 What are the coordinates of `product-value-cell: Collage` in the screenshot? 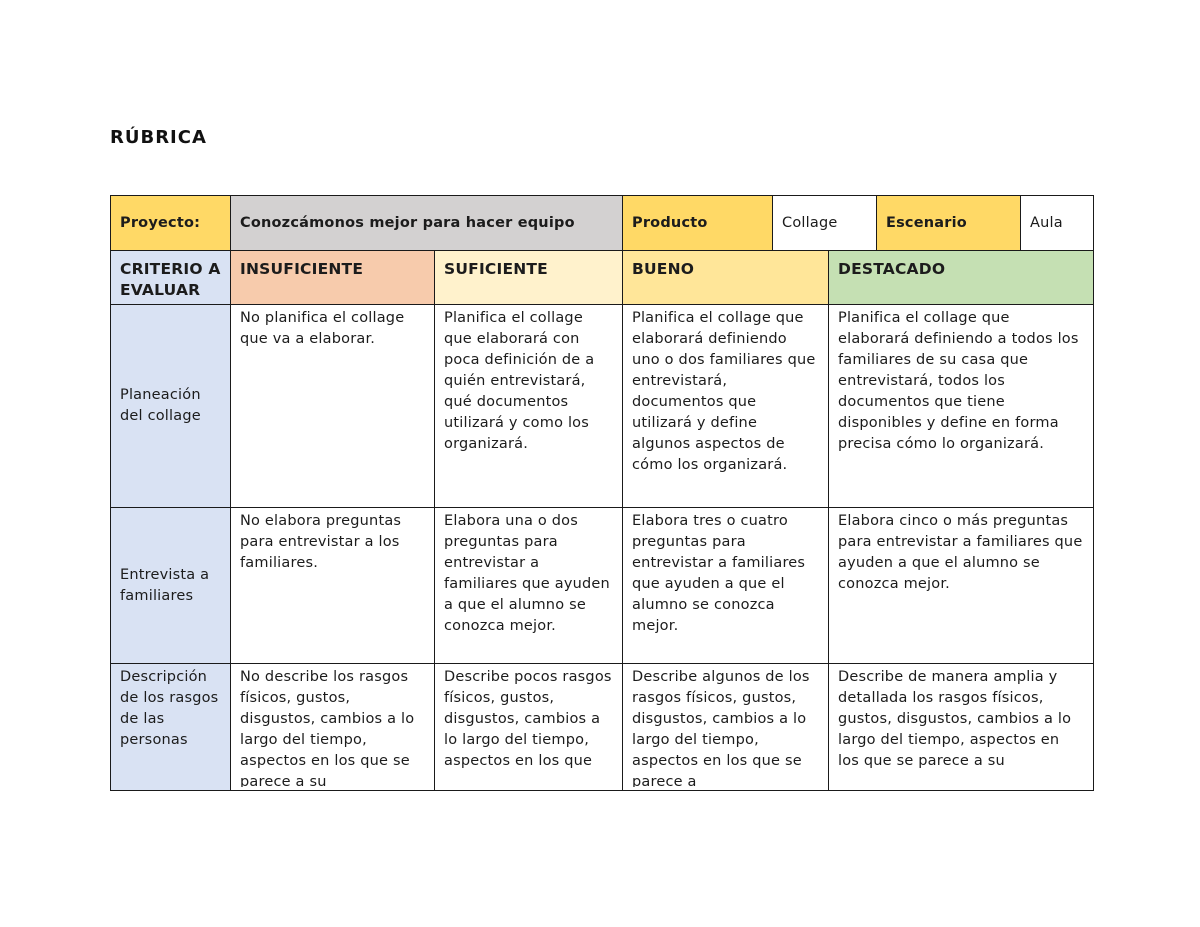 It's located at (824, 223).